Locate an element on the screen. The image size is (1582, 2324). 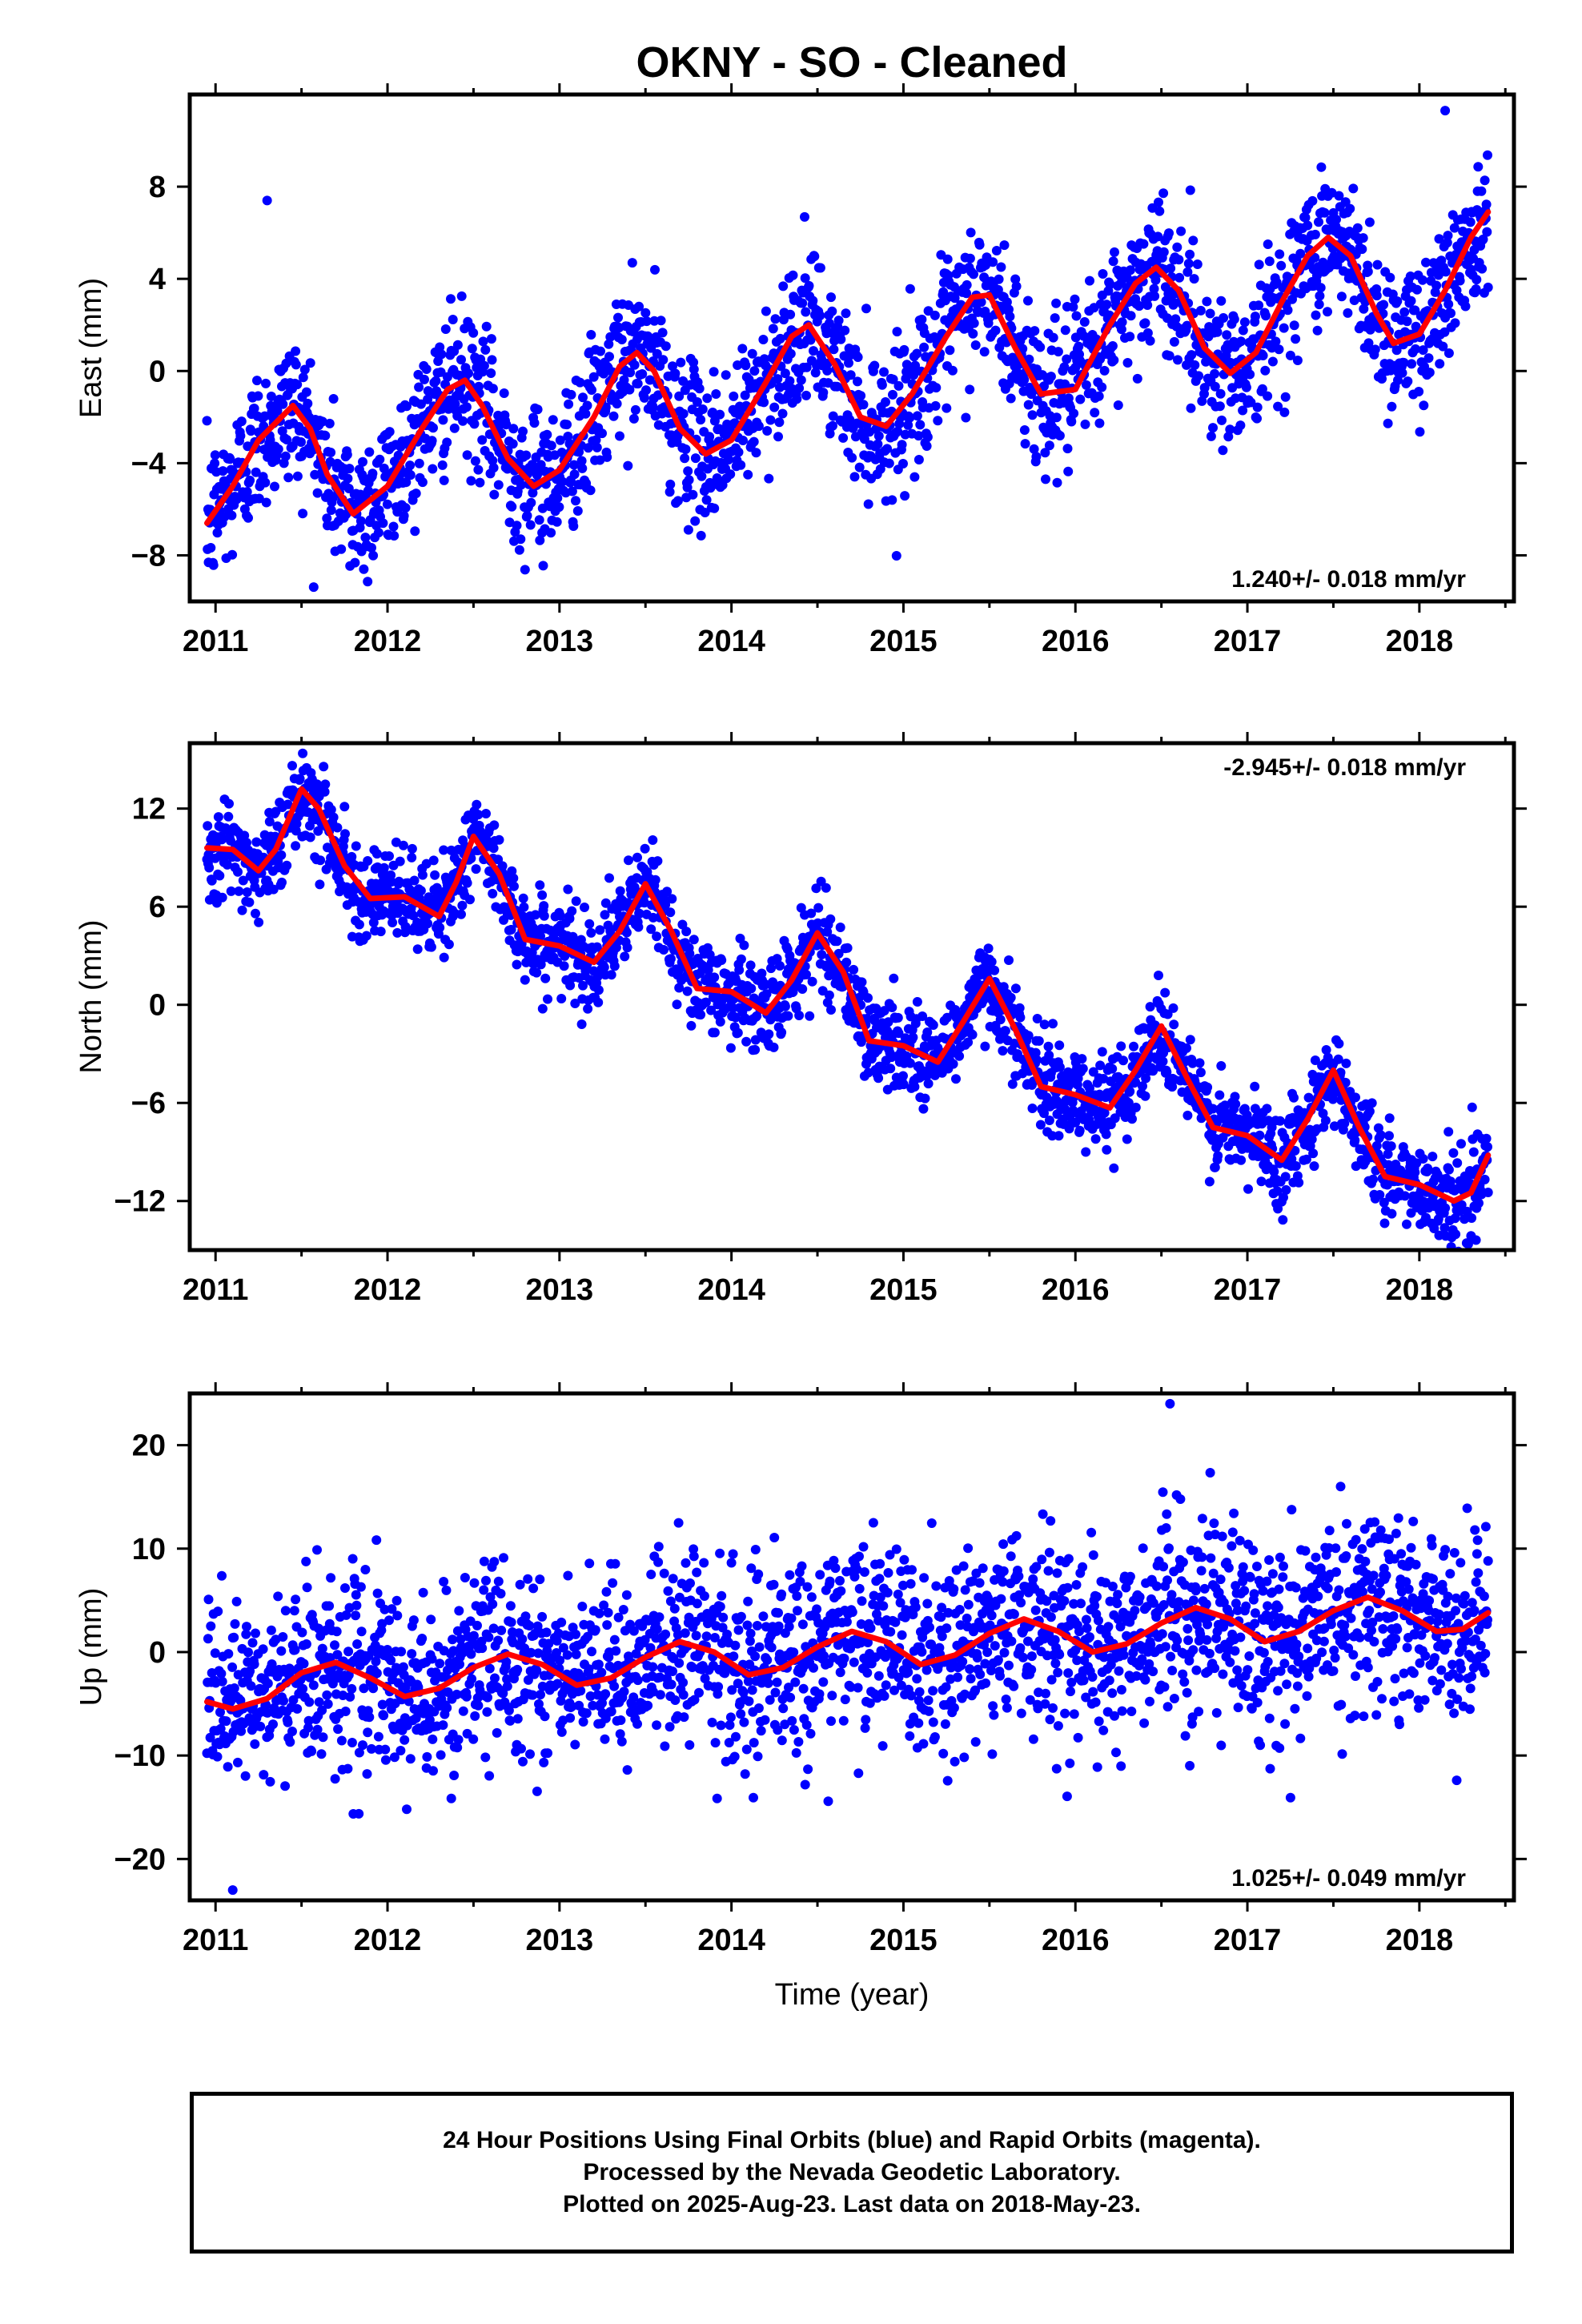
x-tick-label: 2016 is located at coordinates (1076, 1290).